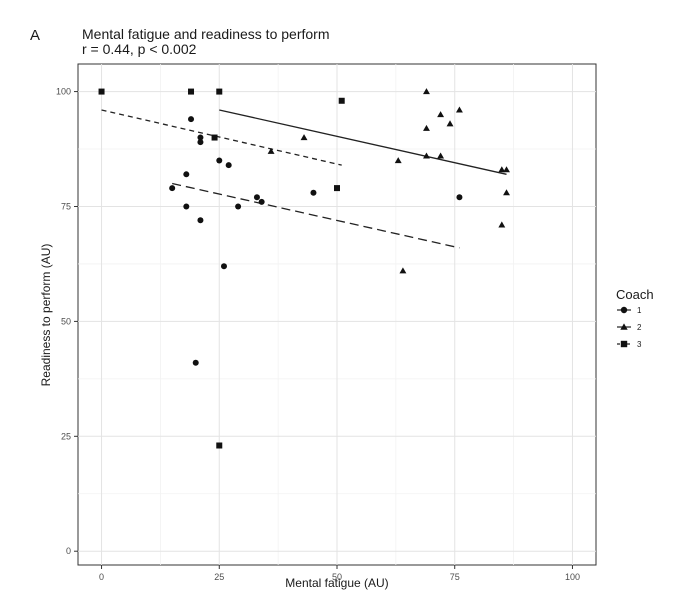  Describe the element at coordinates (455, 577) in the screenshot. I see `x-tick-label: 75` at that location.